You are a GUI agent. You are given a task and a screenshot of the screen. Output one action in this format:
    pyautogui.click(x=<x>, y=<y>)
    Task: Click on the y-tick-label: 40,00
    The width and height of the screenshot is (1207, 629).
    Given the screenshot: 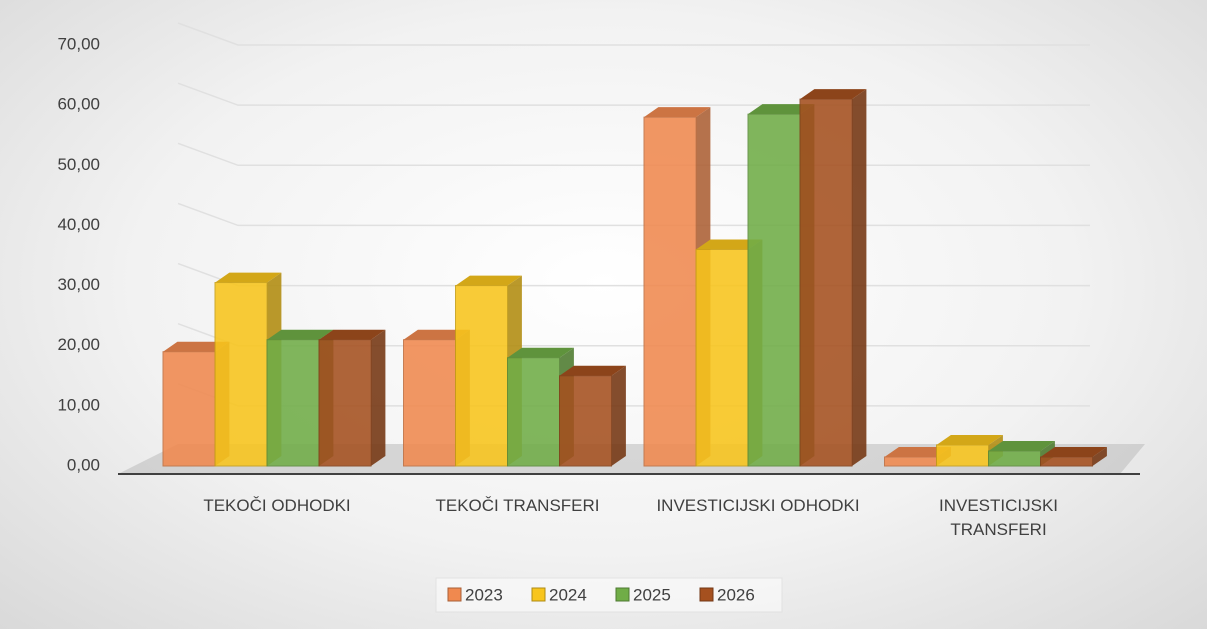 What is the action you would take?
    pyautogui.click(x=78, y=224)
    